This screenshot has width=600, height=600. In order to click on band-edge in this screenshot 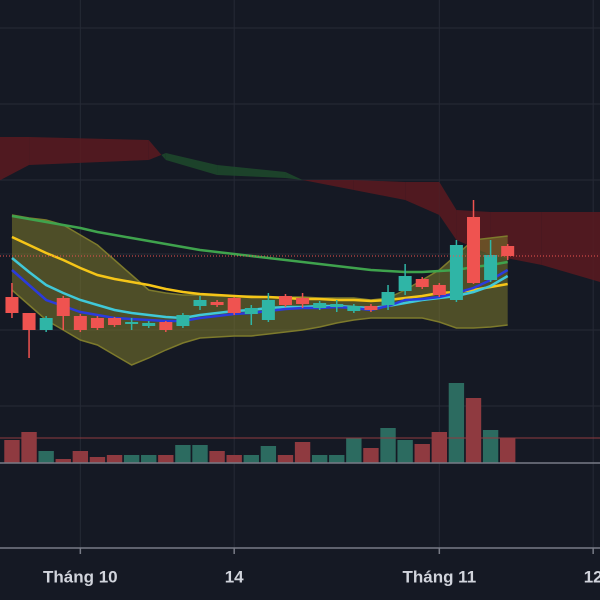, I will do `click(259, 327)`.